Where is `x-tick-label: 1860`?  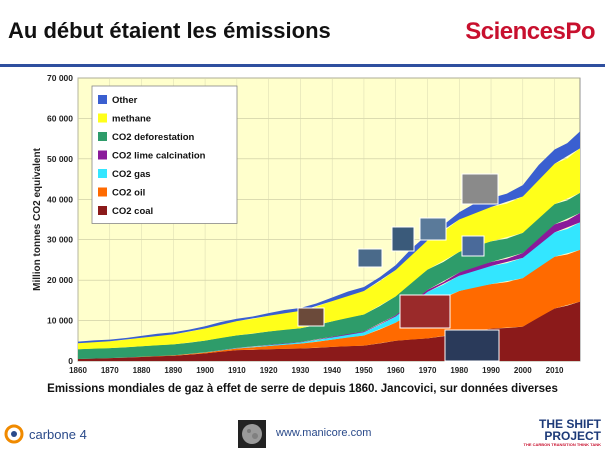
x-tick-label: 1860 is located at coordinates (78, 370).